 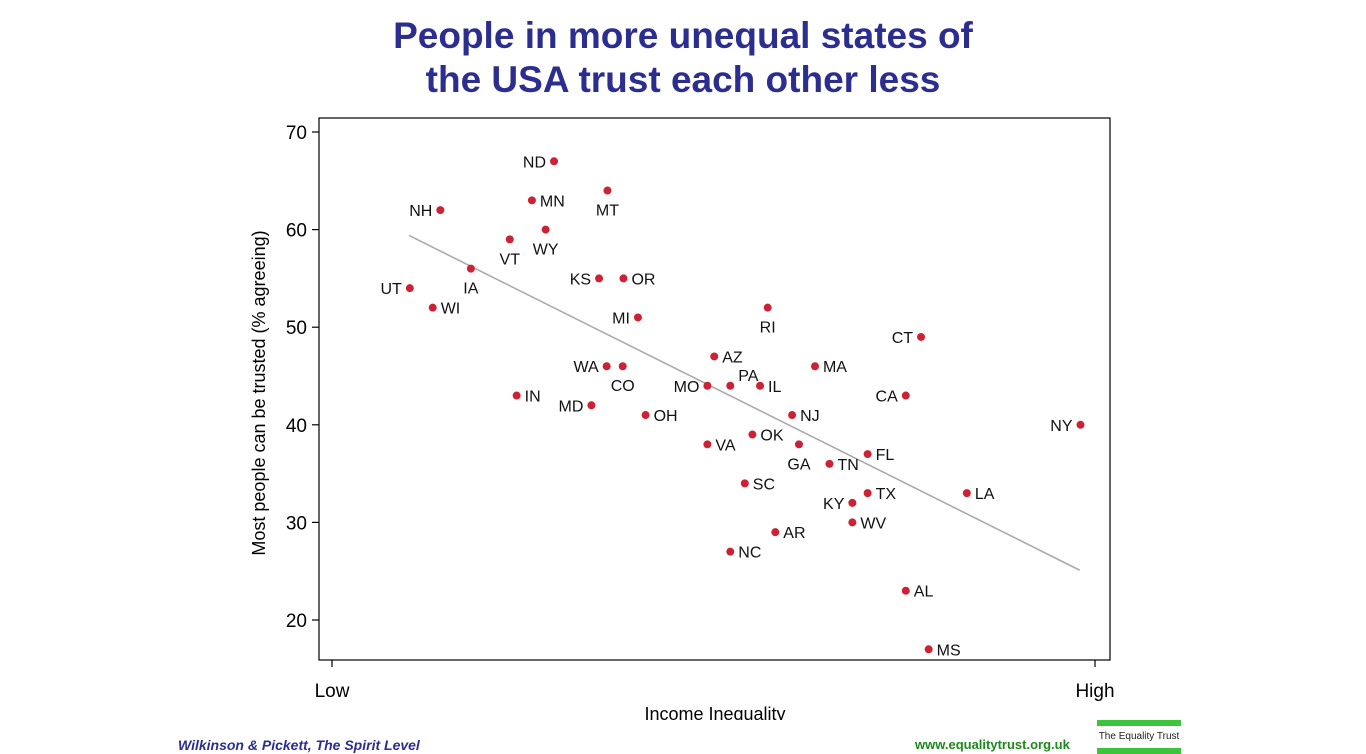 I want to click on citation: Wilkinson & Pickett, The Spirit Level, so click(x=299, y=745).